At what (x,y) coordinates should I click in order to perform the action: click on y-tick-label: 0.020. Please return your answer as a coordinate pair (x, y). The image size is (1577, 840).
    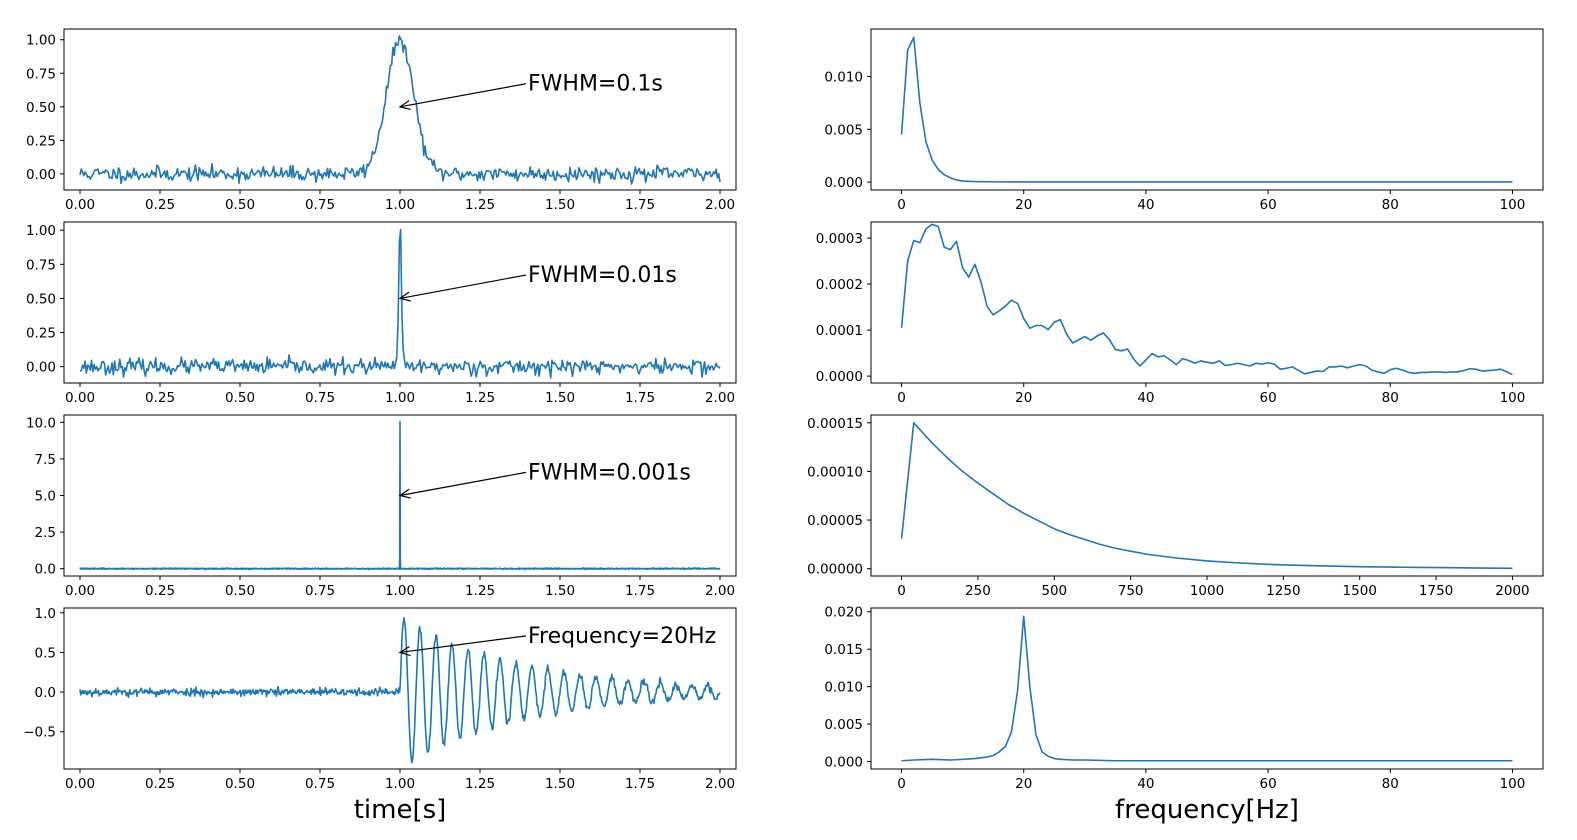
    Looking at the image, I should click on (843, 613).